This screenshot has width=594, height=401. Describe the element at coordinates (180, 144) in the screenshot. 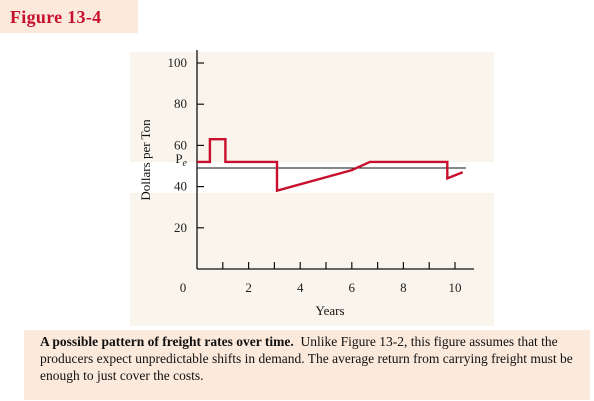

I see `y-tick-label: 60` at that location.